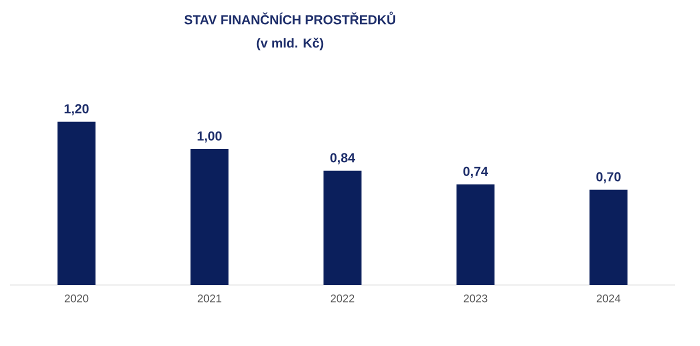  I want to click on data-label: 0,84, so click(343, 158).